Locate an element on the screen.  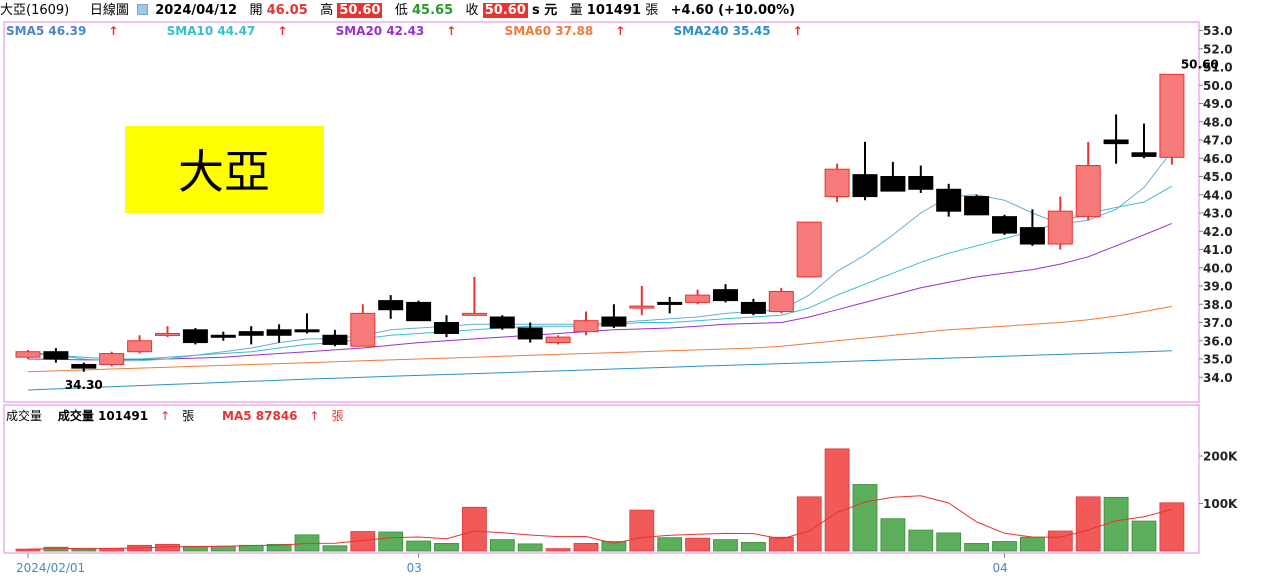
high-value: 50.60 is located at coordinates (360, 10).